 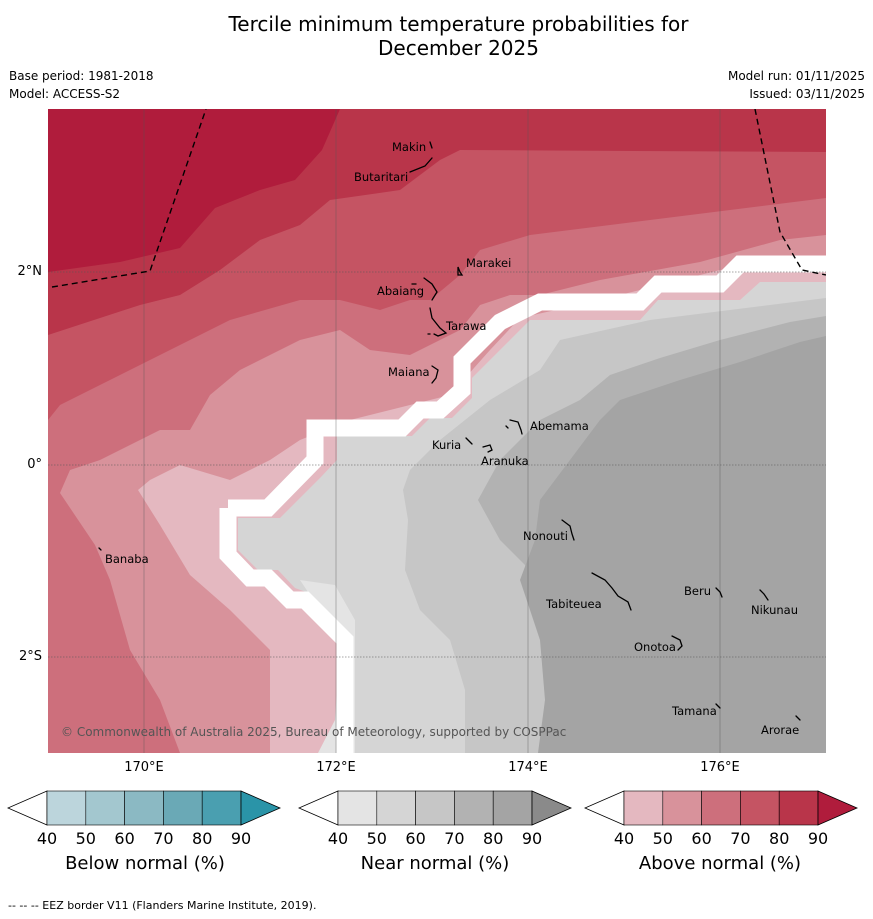 I want to click on colorbar-near-high-extension, so click(x=552, y=808).